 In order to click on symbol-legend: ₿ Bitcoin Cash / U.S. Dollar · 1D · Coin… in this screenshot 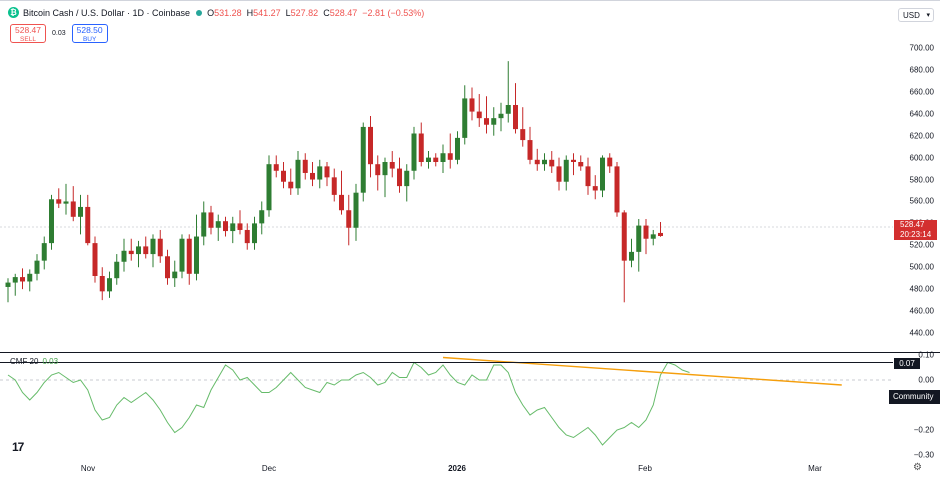, I will do `click(216, 12)`.